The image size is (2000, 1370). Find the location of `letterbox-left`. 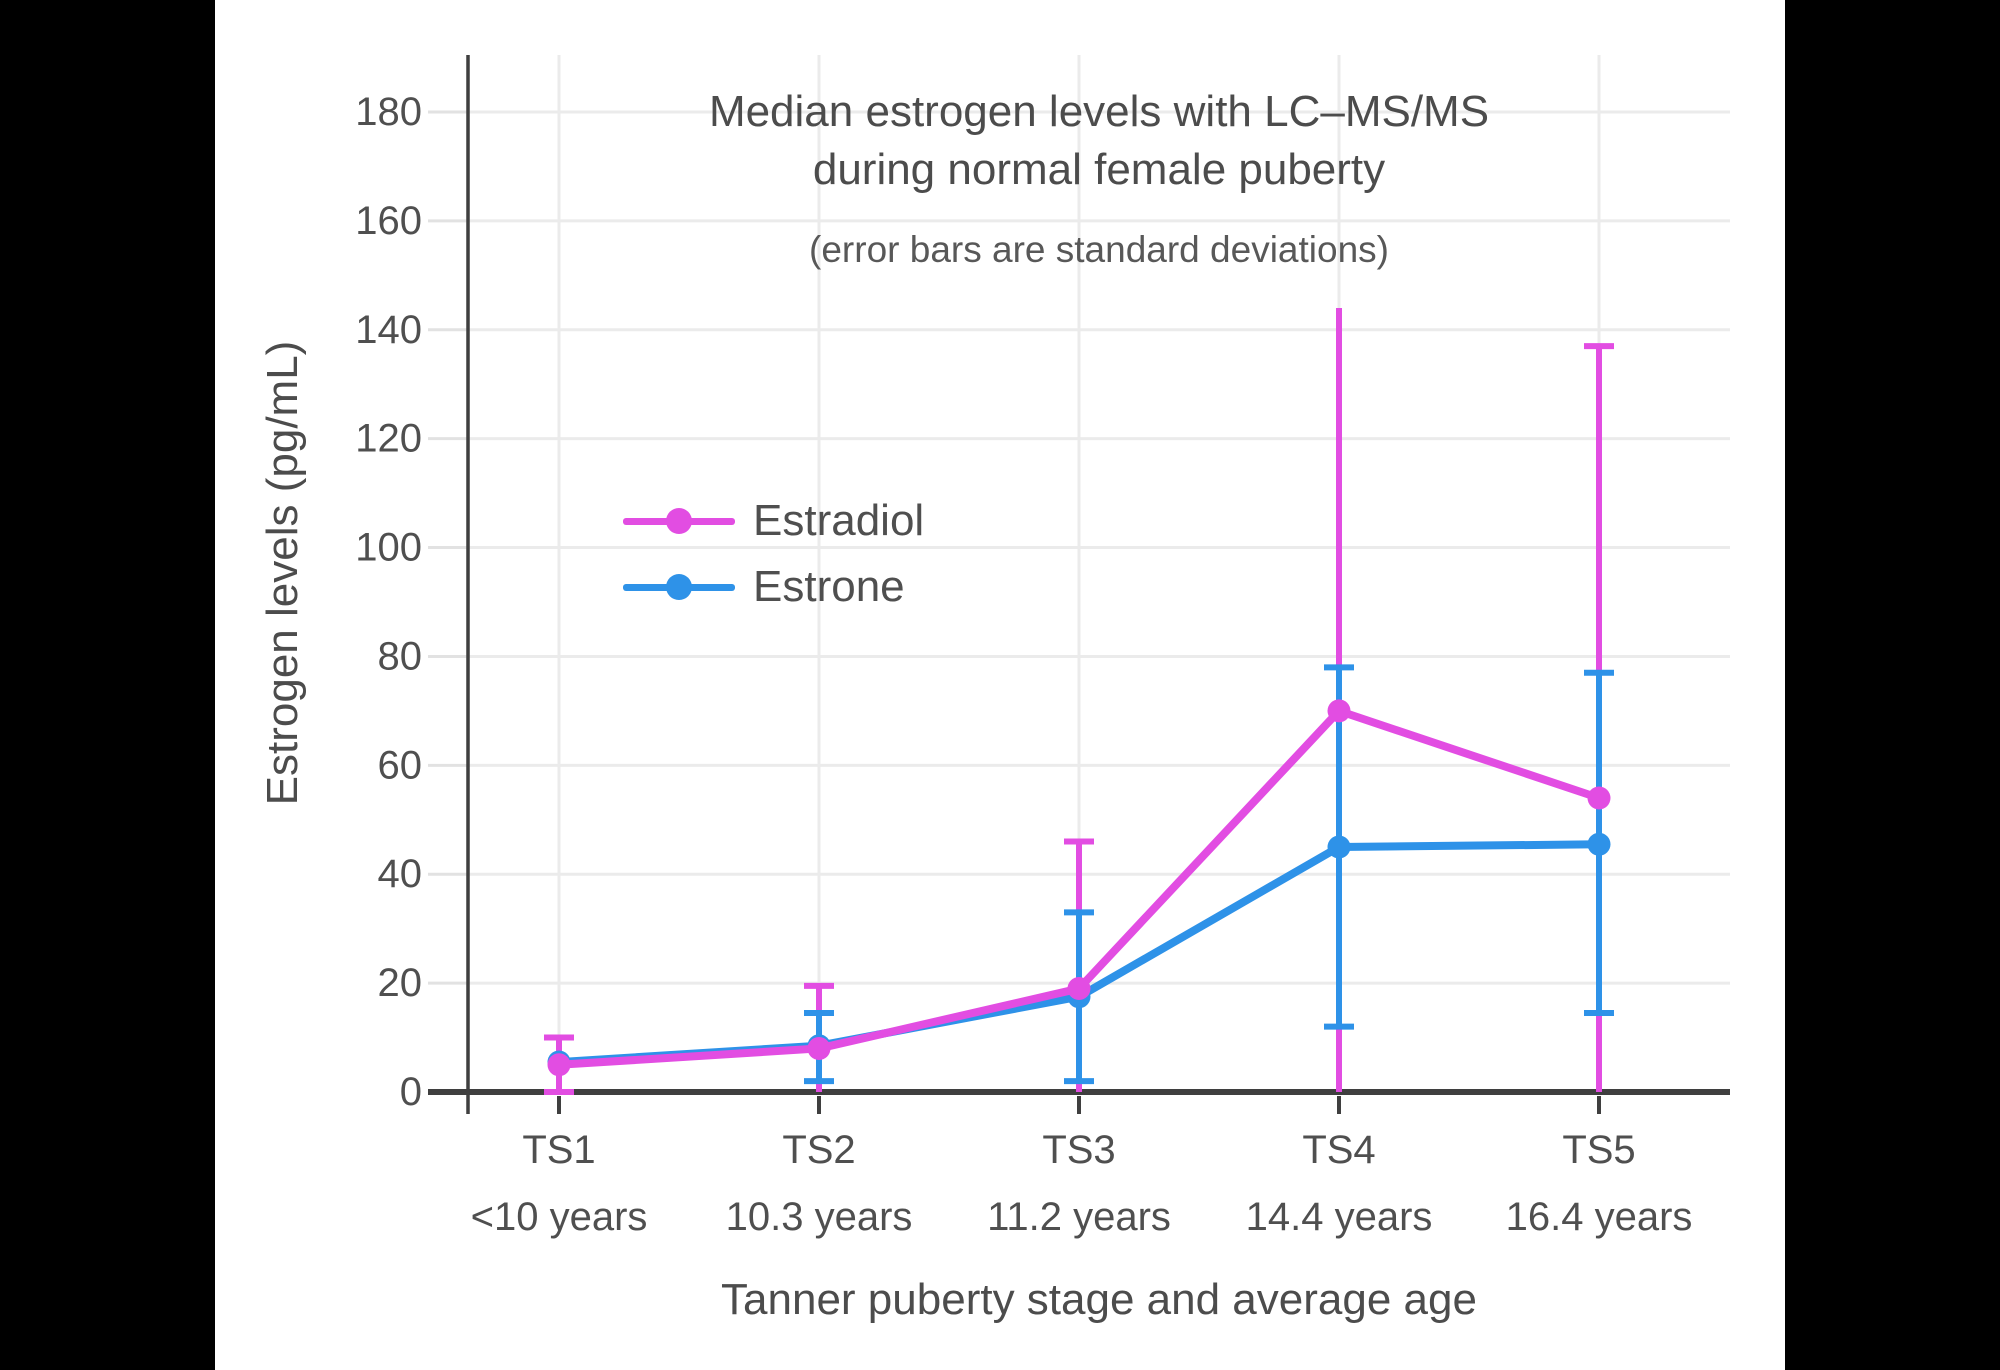

letterbox-left is located at coordinates (107, 685).